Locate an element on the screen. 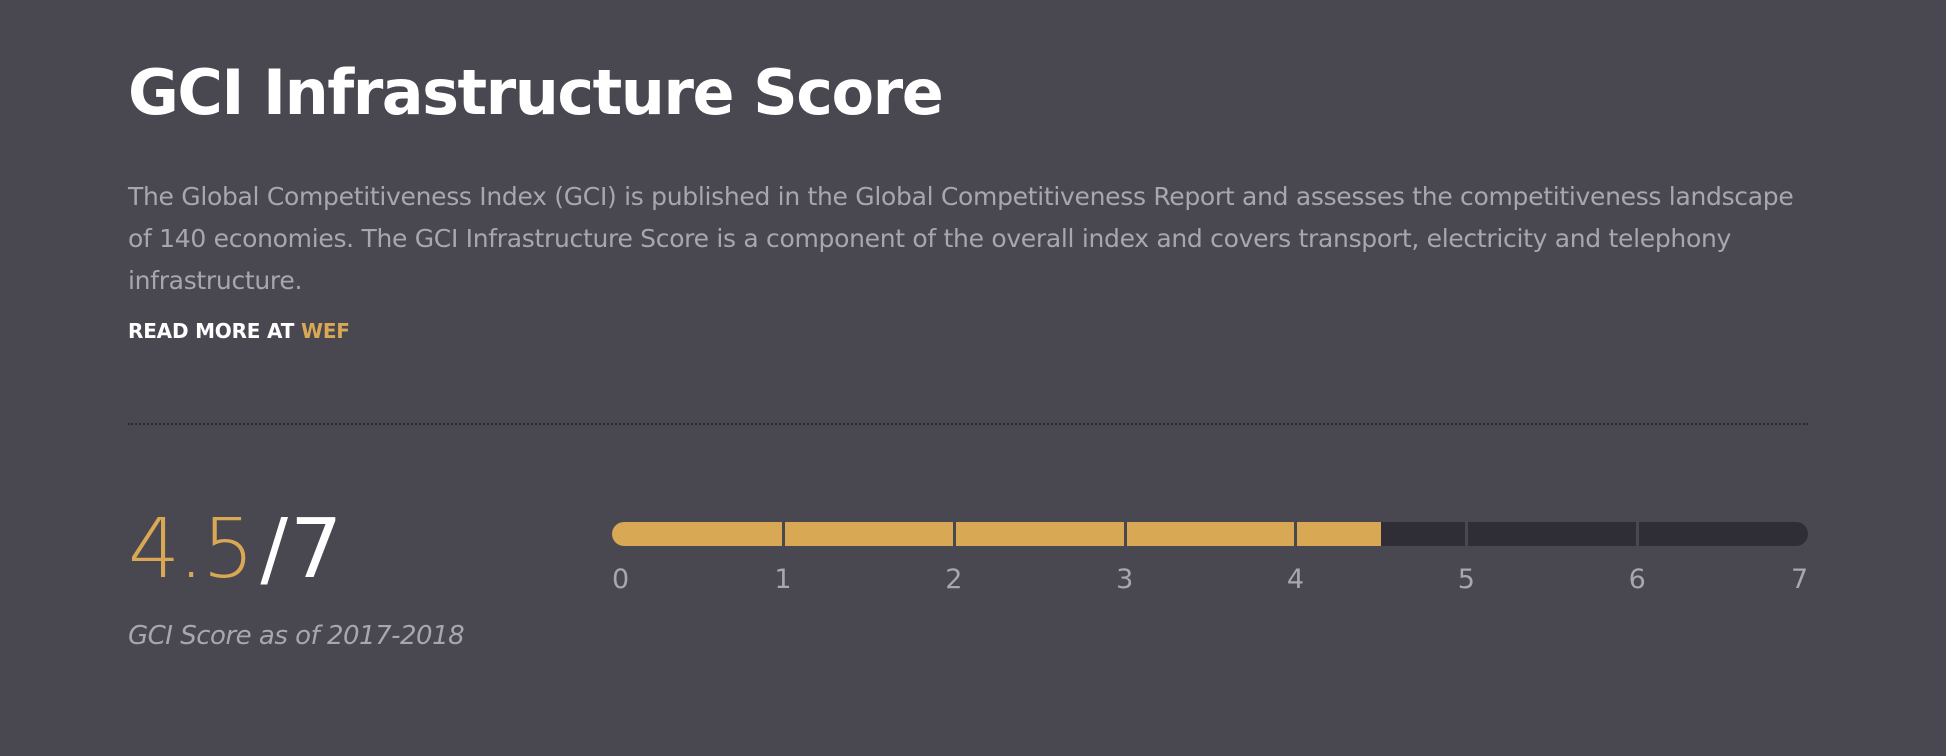 Image resolution: width=1946 pixels, height=756 pixels. score-progress-bar is located at coordinates (1210, 534).